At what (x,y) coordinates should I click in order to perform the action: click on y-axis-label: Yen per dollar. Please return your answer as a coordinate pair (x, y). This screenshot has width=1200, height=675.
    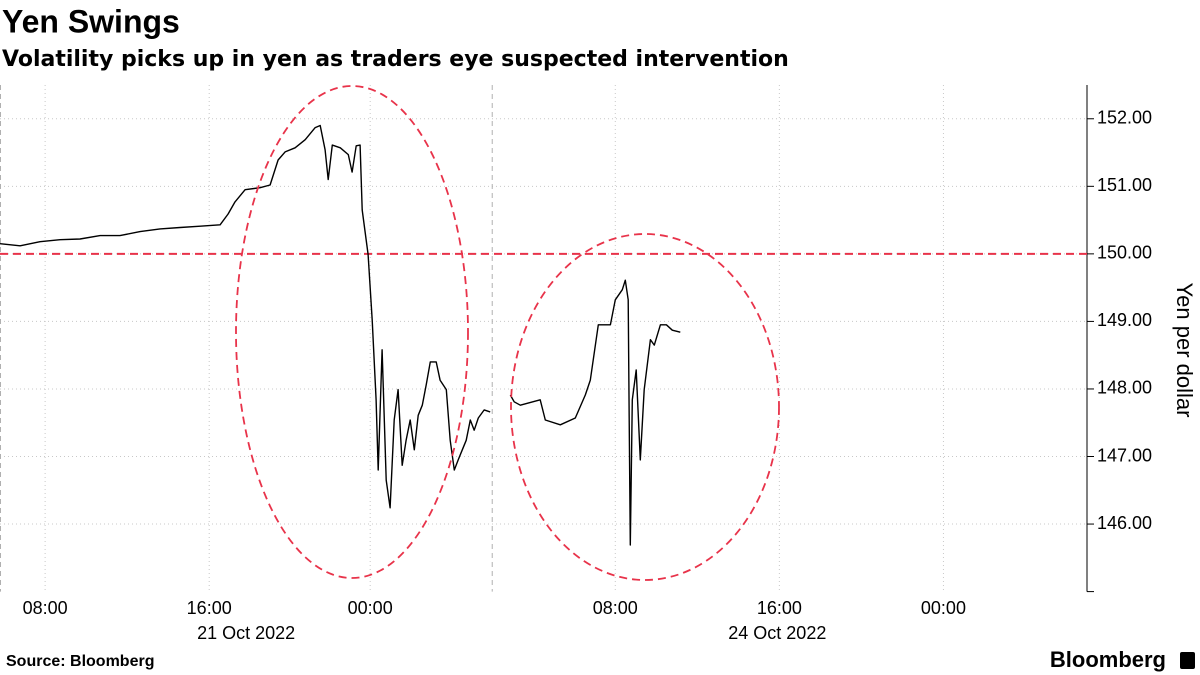
    Looking at the image, I should click on (1184, 350).